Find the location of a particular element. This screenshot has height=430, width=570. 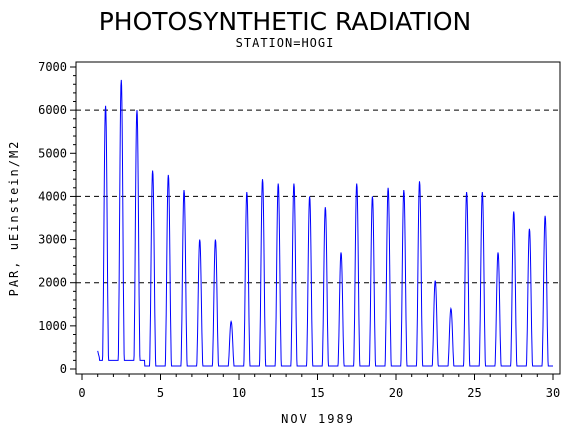

y-tick-label: 0 is located at coordinates (63, 369).